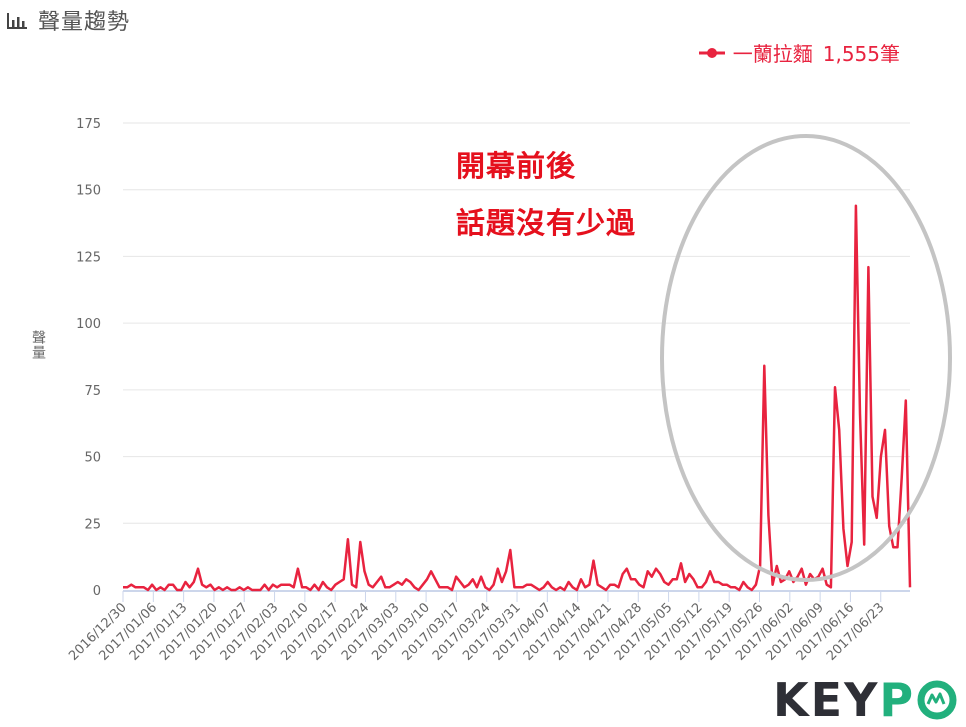  I want to click on keypo-logo: KEY P, so click(865, 700).